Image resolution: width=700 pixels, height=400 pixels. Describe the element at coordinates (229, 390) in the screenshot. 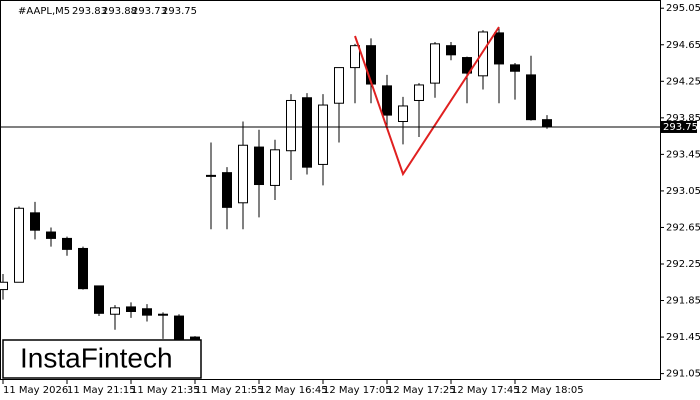

I see `x-tick-label: 11 May 21:55` at that location.